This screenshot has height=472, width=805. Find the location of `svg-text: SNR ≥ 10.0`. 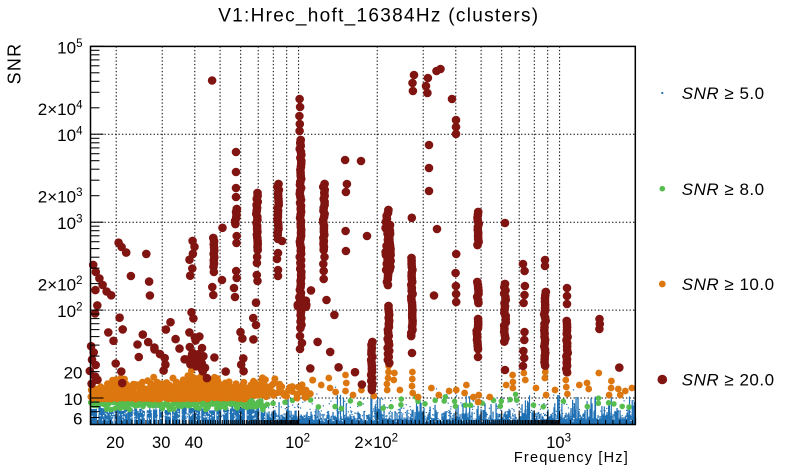

svg-text: SNR ≥ 10.0 is located at coordinates (728, 284).